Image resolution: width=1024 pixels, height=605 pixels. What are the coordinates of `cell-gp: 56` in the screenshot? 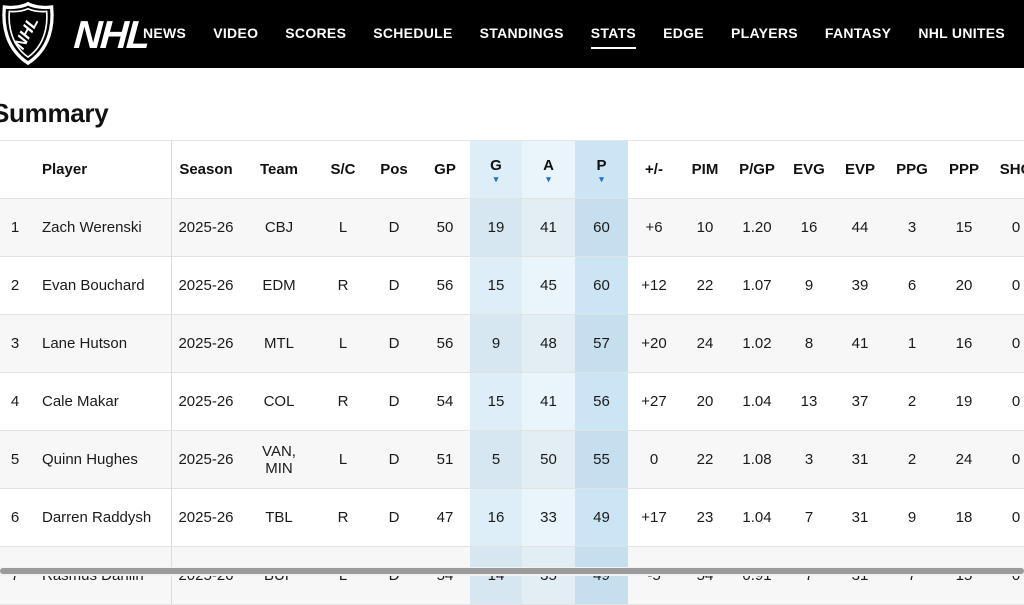 It's located at (445, 343).